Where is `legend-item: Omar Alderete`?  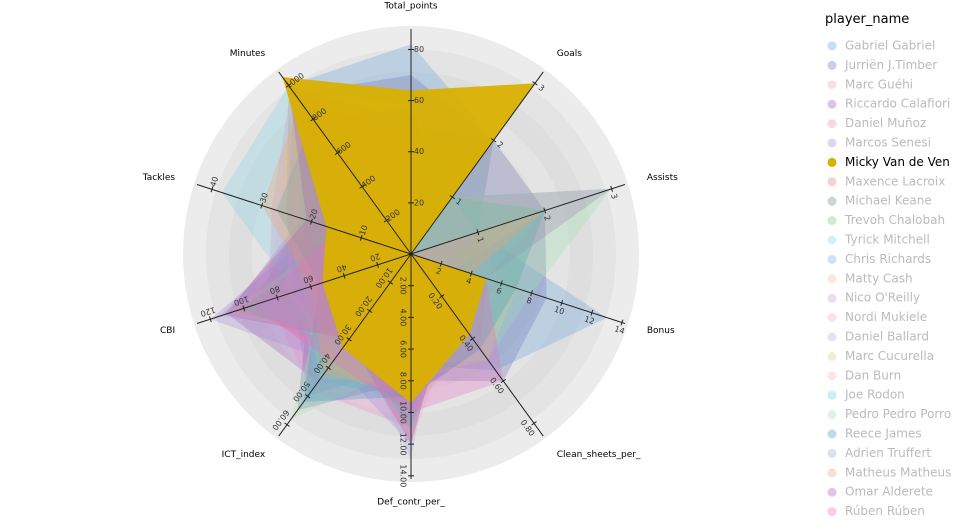 legend-item: Omar Alderete is located at coordinates (880, 492).